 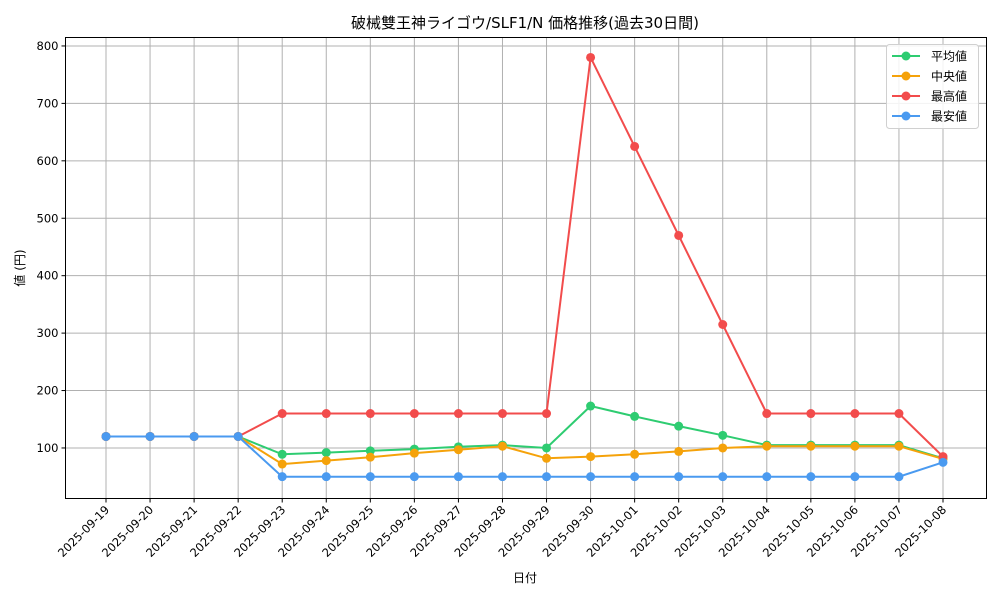 What do you see at coordinates (51, 247) in the screenshot?
I see `y-axis-ticks: 100 200 300 400 500 600 700 800` at bounding box center [51, 247].